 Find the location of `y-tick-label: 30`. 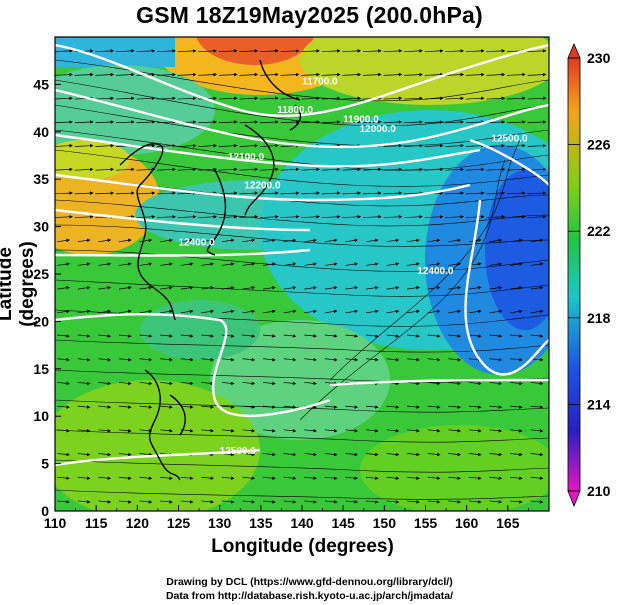

y-tick-label: 30 is located at coordinates (41, 227).